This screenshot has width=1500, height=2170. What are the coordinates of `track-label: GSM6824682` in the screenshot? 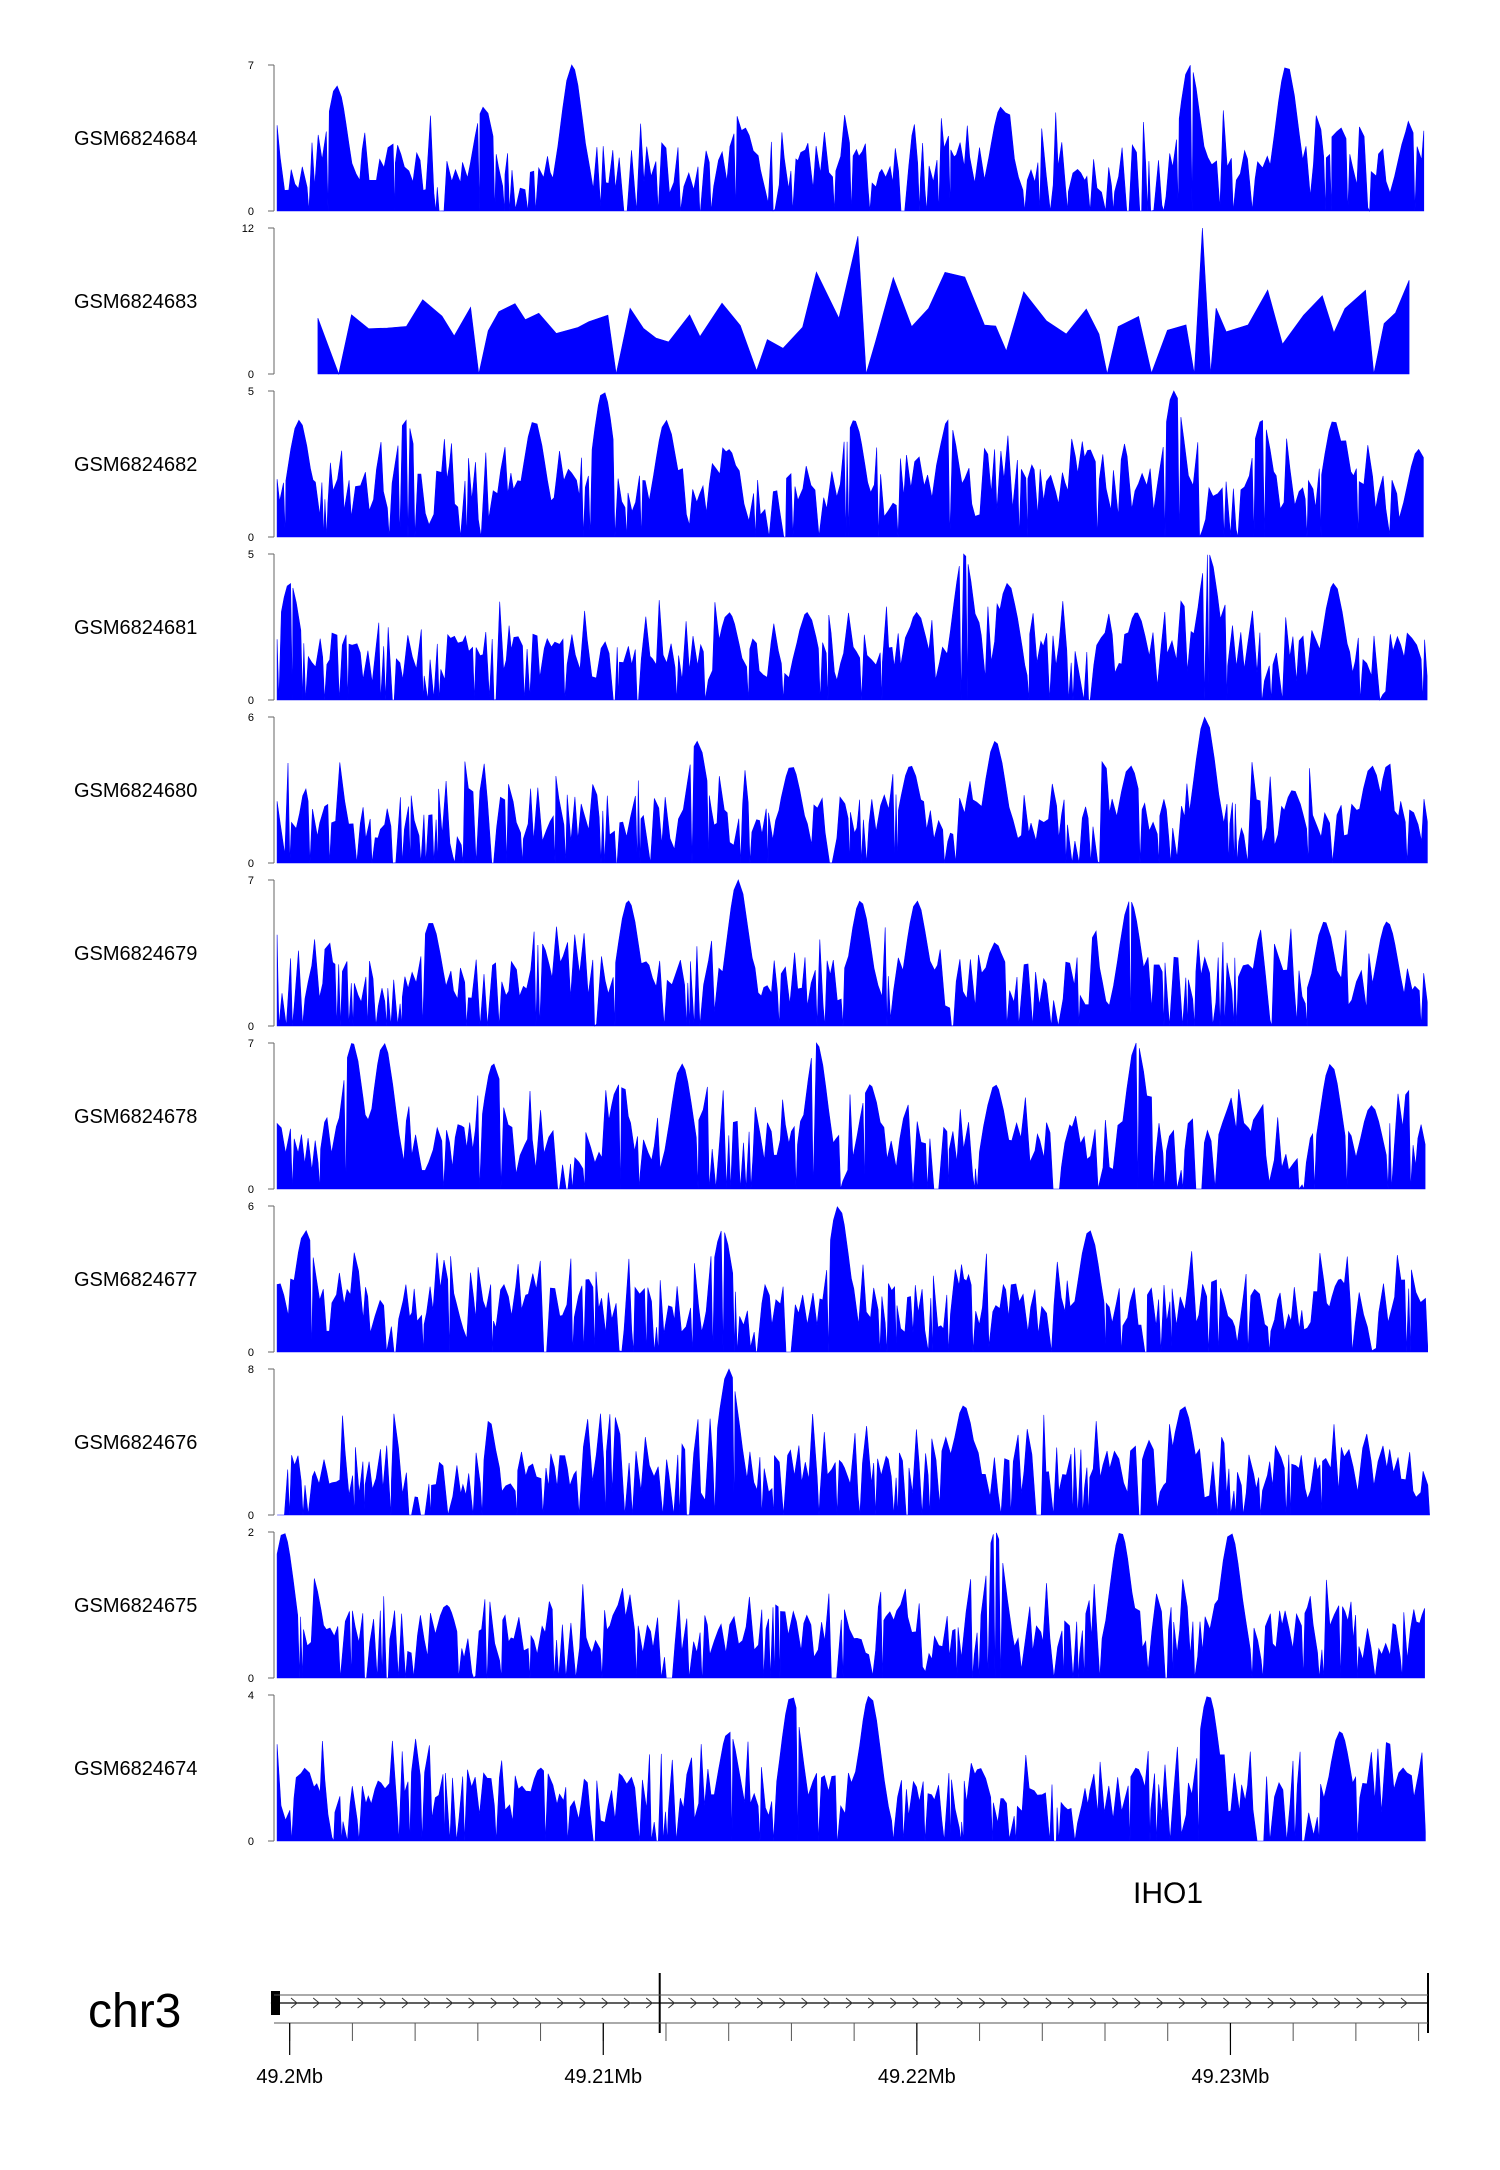 It's located at (135, 465).